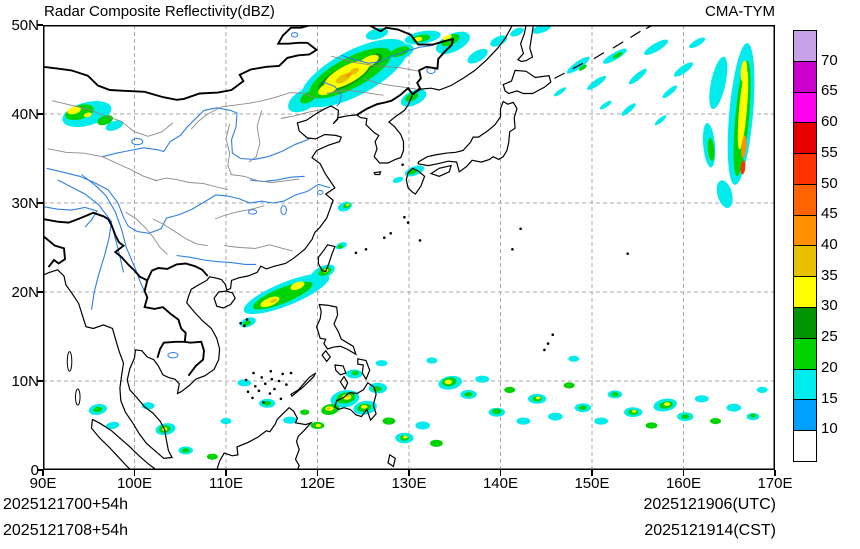  I want to click on x-tick-label: 100E, so click(134, 483).